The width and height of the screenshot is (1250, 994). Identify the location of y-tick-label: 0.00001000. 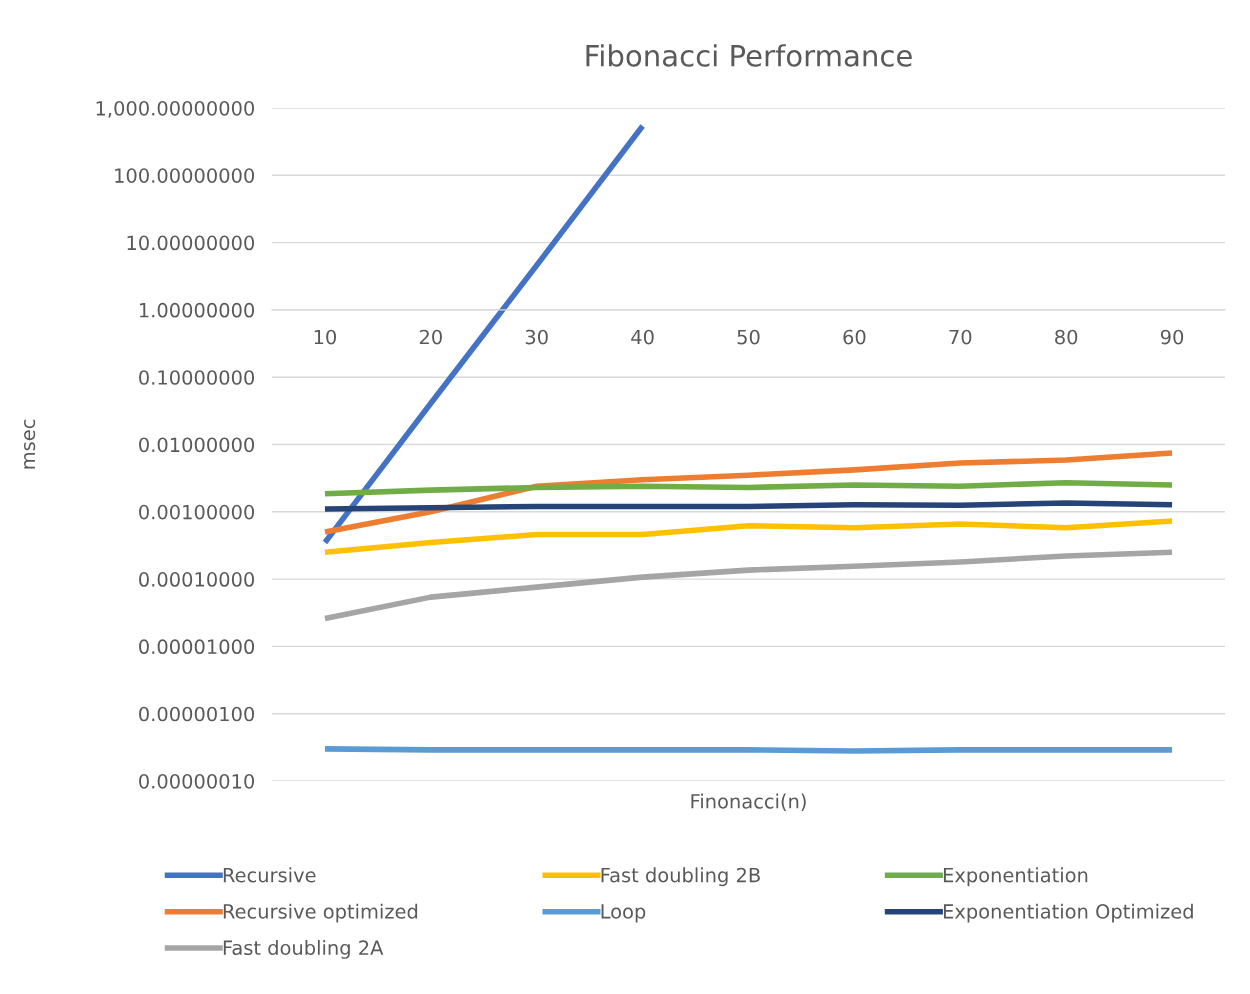
(197, 647).